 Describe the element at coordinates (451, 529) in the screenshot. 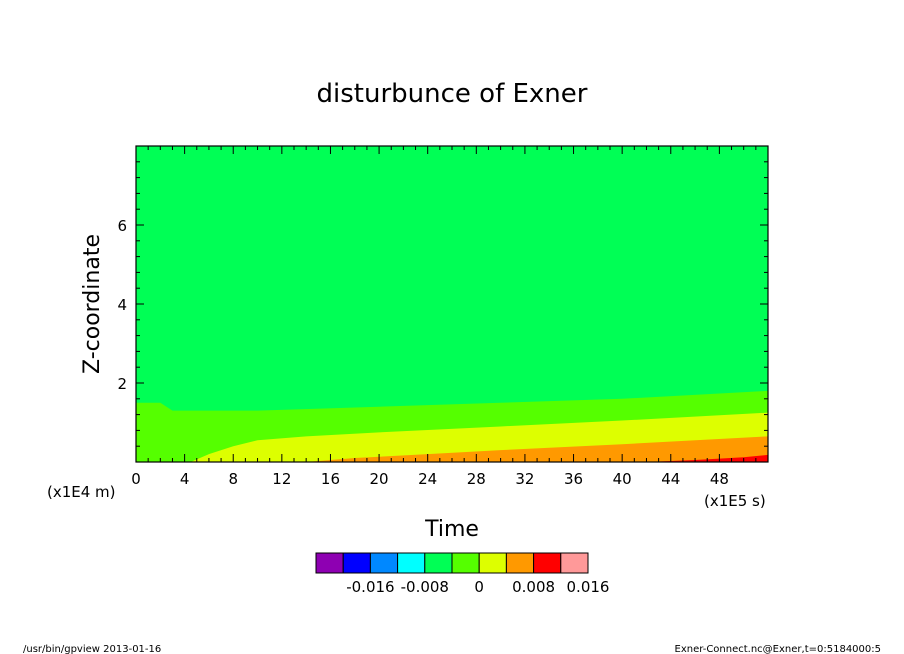

I see `x-axis-label: Time` at that location.